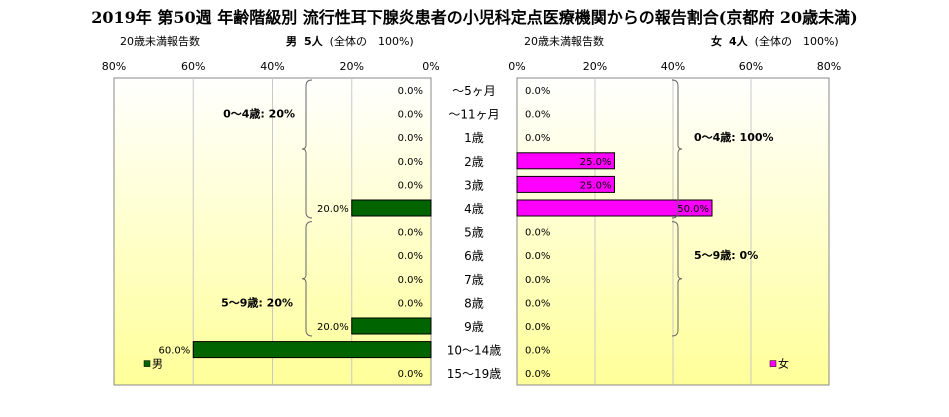 The width and height of the screenshot is (949, 417). Describe the element at coordinates (174, 351) in the screenshot. I see `male-value-label: 60.0%` at that location.